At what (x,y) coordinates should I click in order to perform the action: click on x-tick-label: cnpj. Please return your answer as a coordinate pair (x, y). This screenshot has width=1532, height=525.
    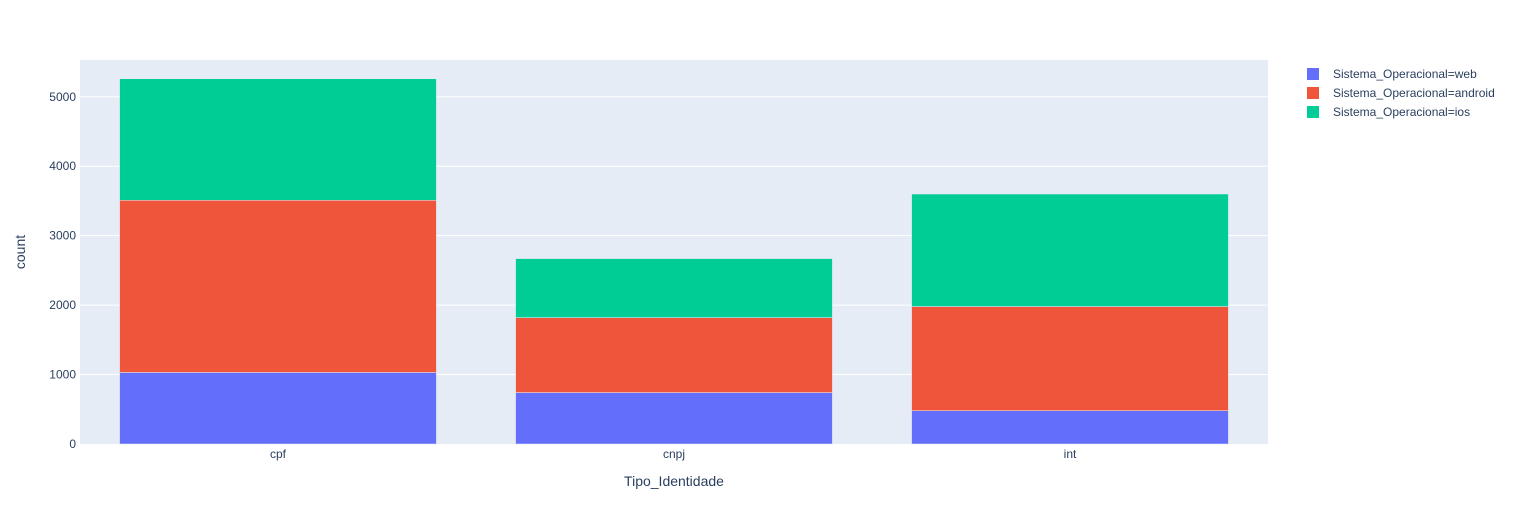
    Looking at the image, I should click on (674, 454).